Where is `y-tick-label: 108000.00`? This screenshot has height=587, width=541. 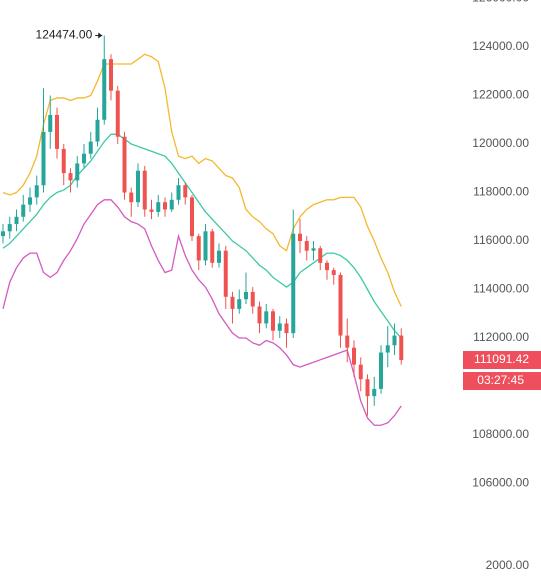
y-tick-label: 108000.00 is located at coordinates (500, 434).